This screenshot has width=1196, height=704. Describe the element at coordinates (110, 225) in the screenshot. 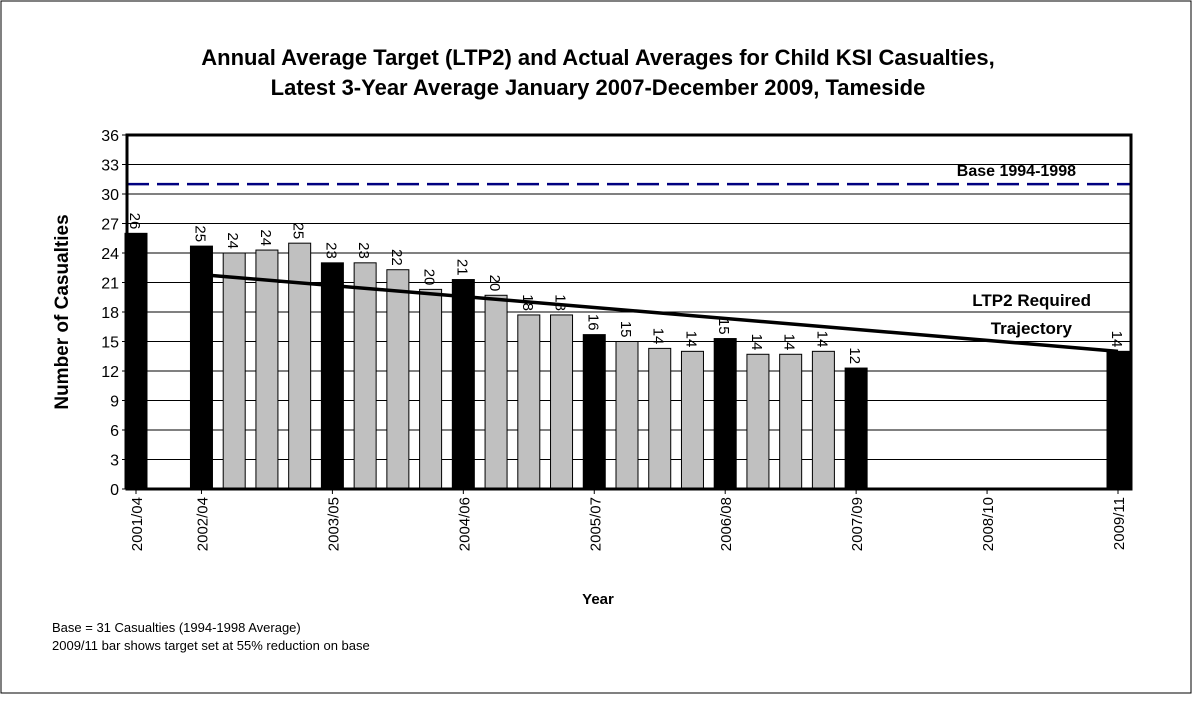

I see `y-tick-label: 27` at that location.